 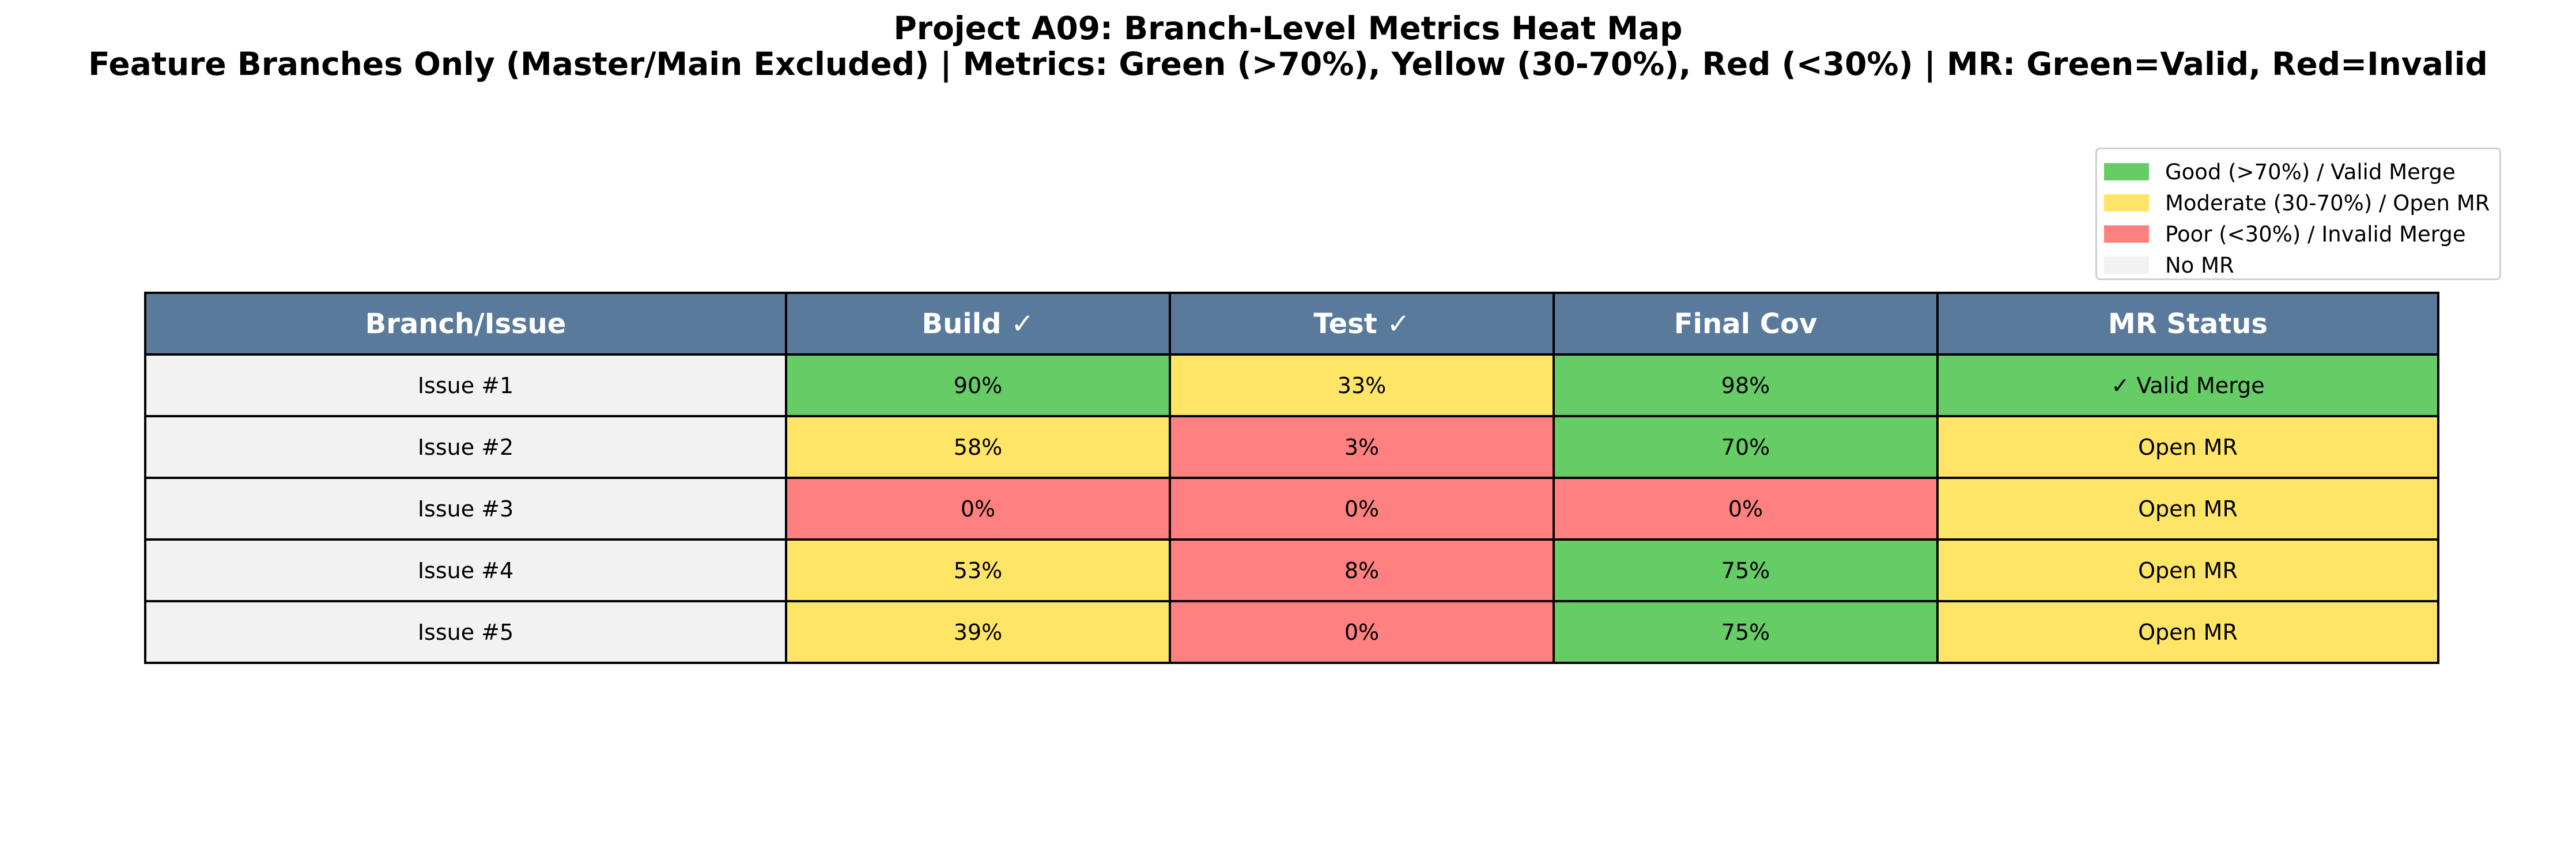 What do you see at coordinates (465, 570) in the screenshot?
I see `cell-branch: Issue #4` at bounding box center [465, 570].